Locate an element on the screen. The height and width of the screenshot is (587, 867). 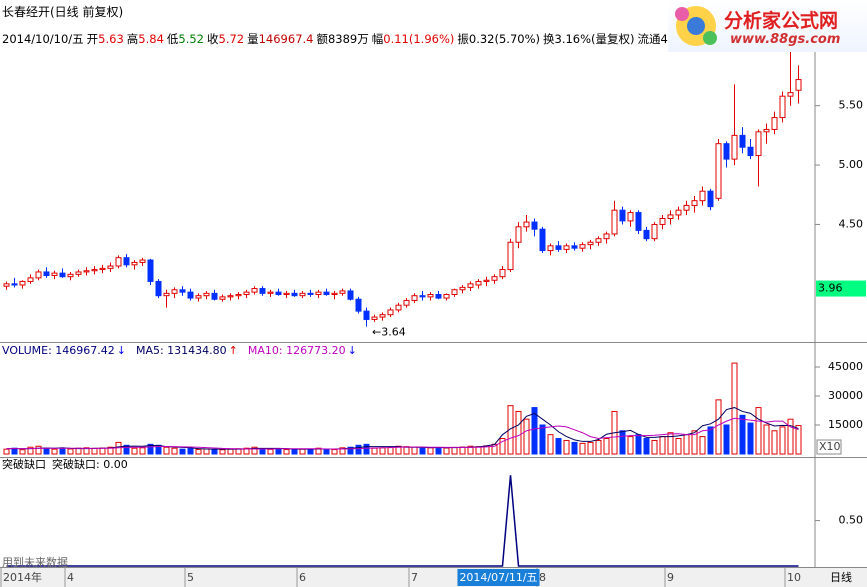
info-field: 8389万 is located at coordinates (348, 39).